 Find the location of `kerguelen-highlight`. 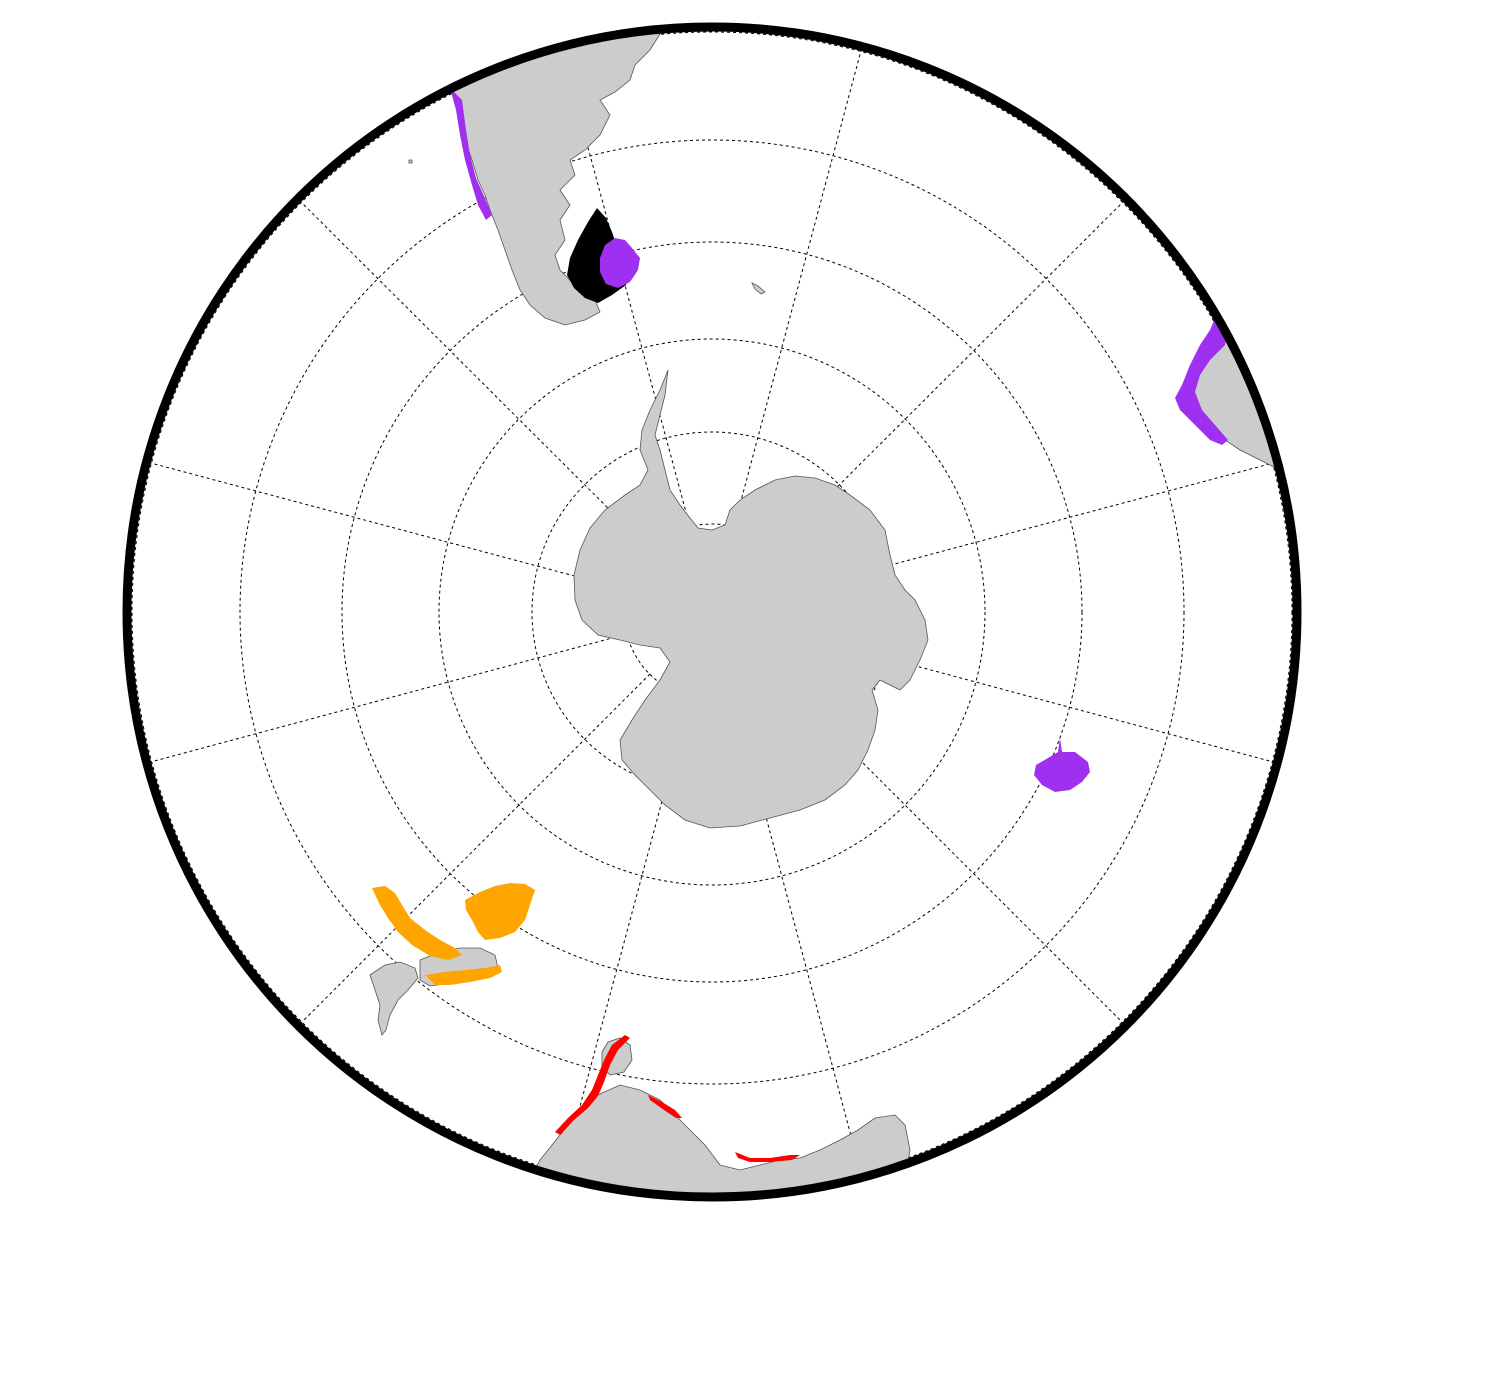

kerguelen-highlight is located at coordinates (1062, 765).